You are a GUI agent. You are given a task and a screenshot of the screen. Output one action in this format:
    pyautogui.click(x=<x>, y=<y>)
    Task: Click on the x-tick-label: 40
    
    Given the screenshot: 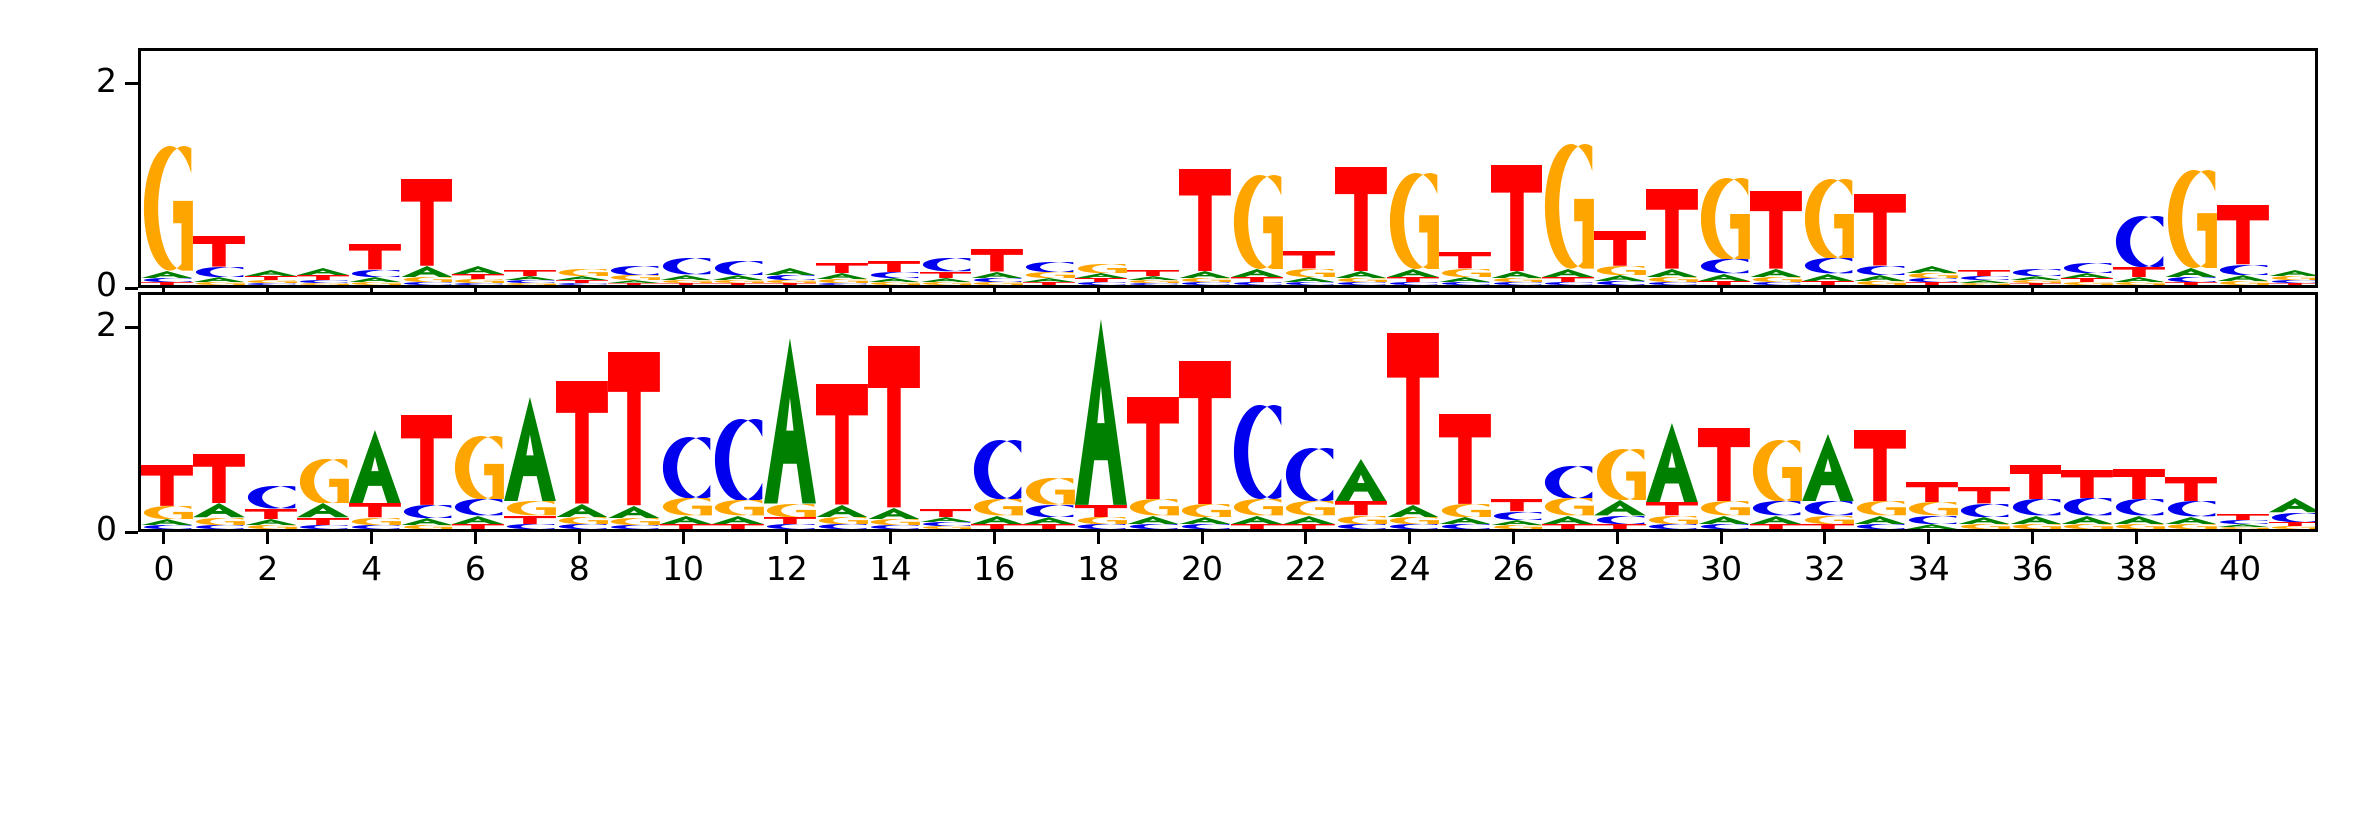 What is the action you would take?
    pyautogui.click(x=2240, y=568)
    